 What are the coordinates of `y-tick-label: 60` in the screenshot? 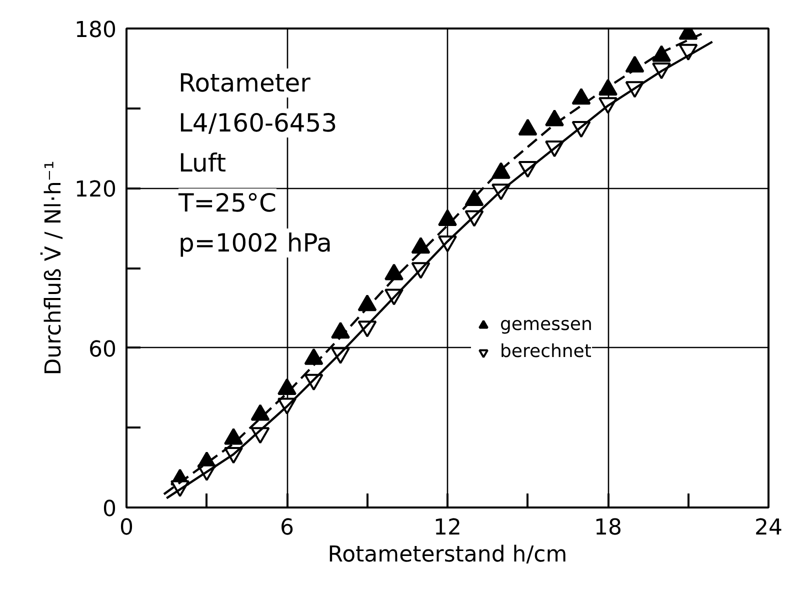 It's located at (102, 349).